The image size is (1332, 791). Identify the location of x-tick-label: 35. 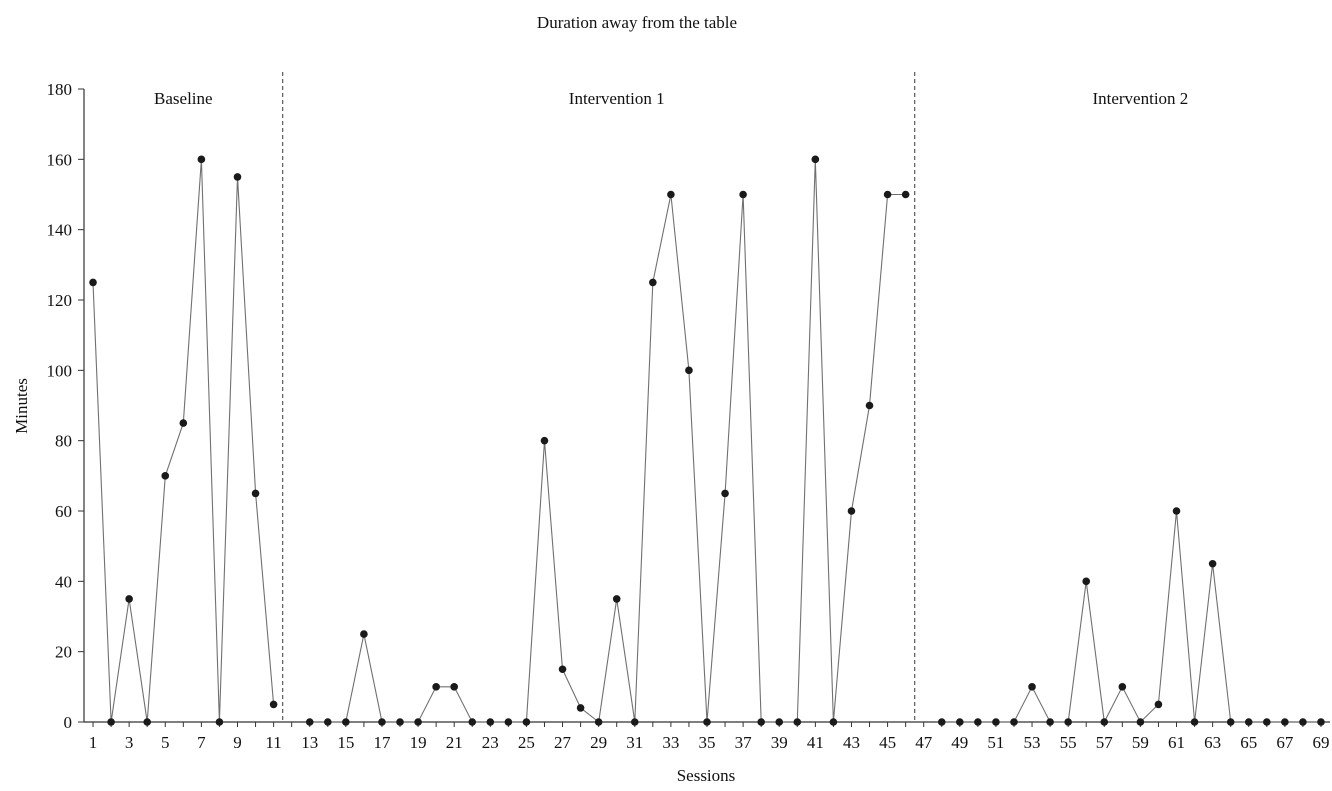
(707, 742).